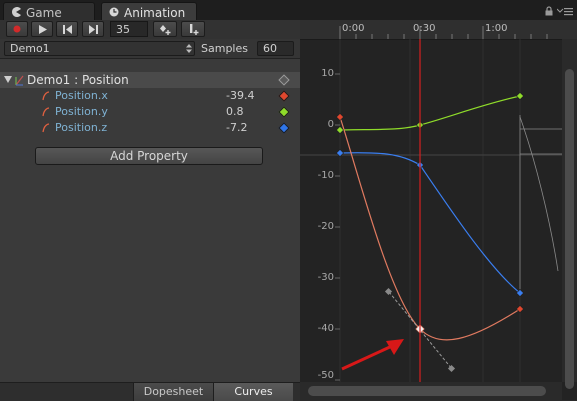 This screenshot has height=401, width=577. What do you see at coordinates (424, 28) in the screenshot?
I see `time-label-30: 0:30` at bounding box center [424, 28].